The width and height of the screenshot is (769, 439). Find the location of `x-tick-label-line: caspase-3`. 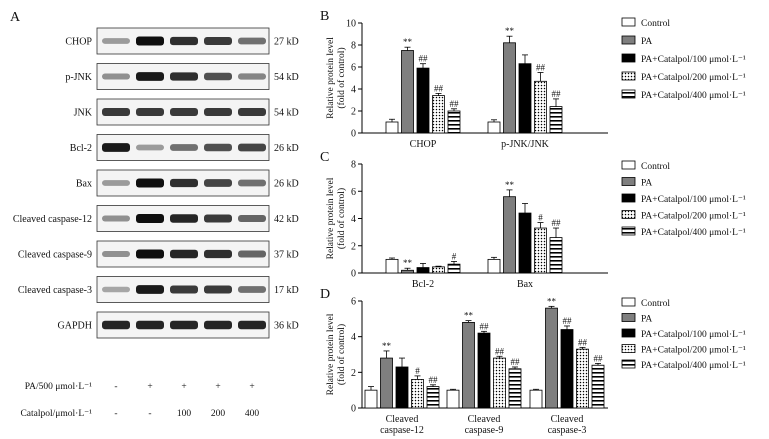

x-tick-label-line: caspase-3 is located at coordinates (567, 430).